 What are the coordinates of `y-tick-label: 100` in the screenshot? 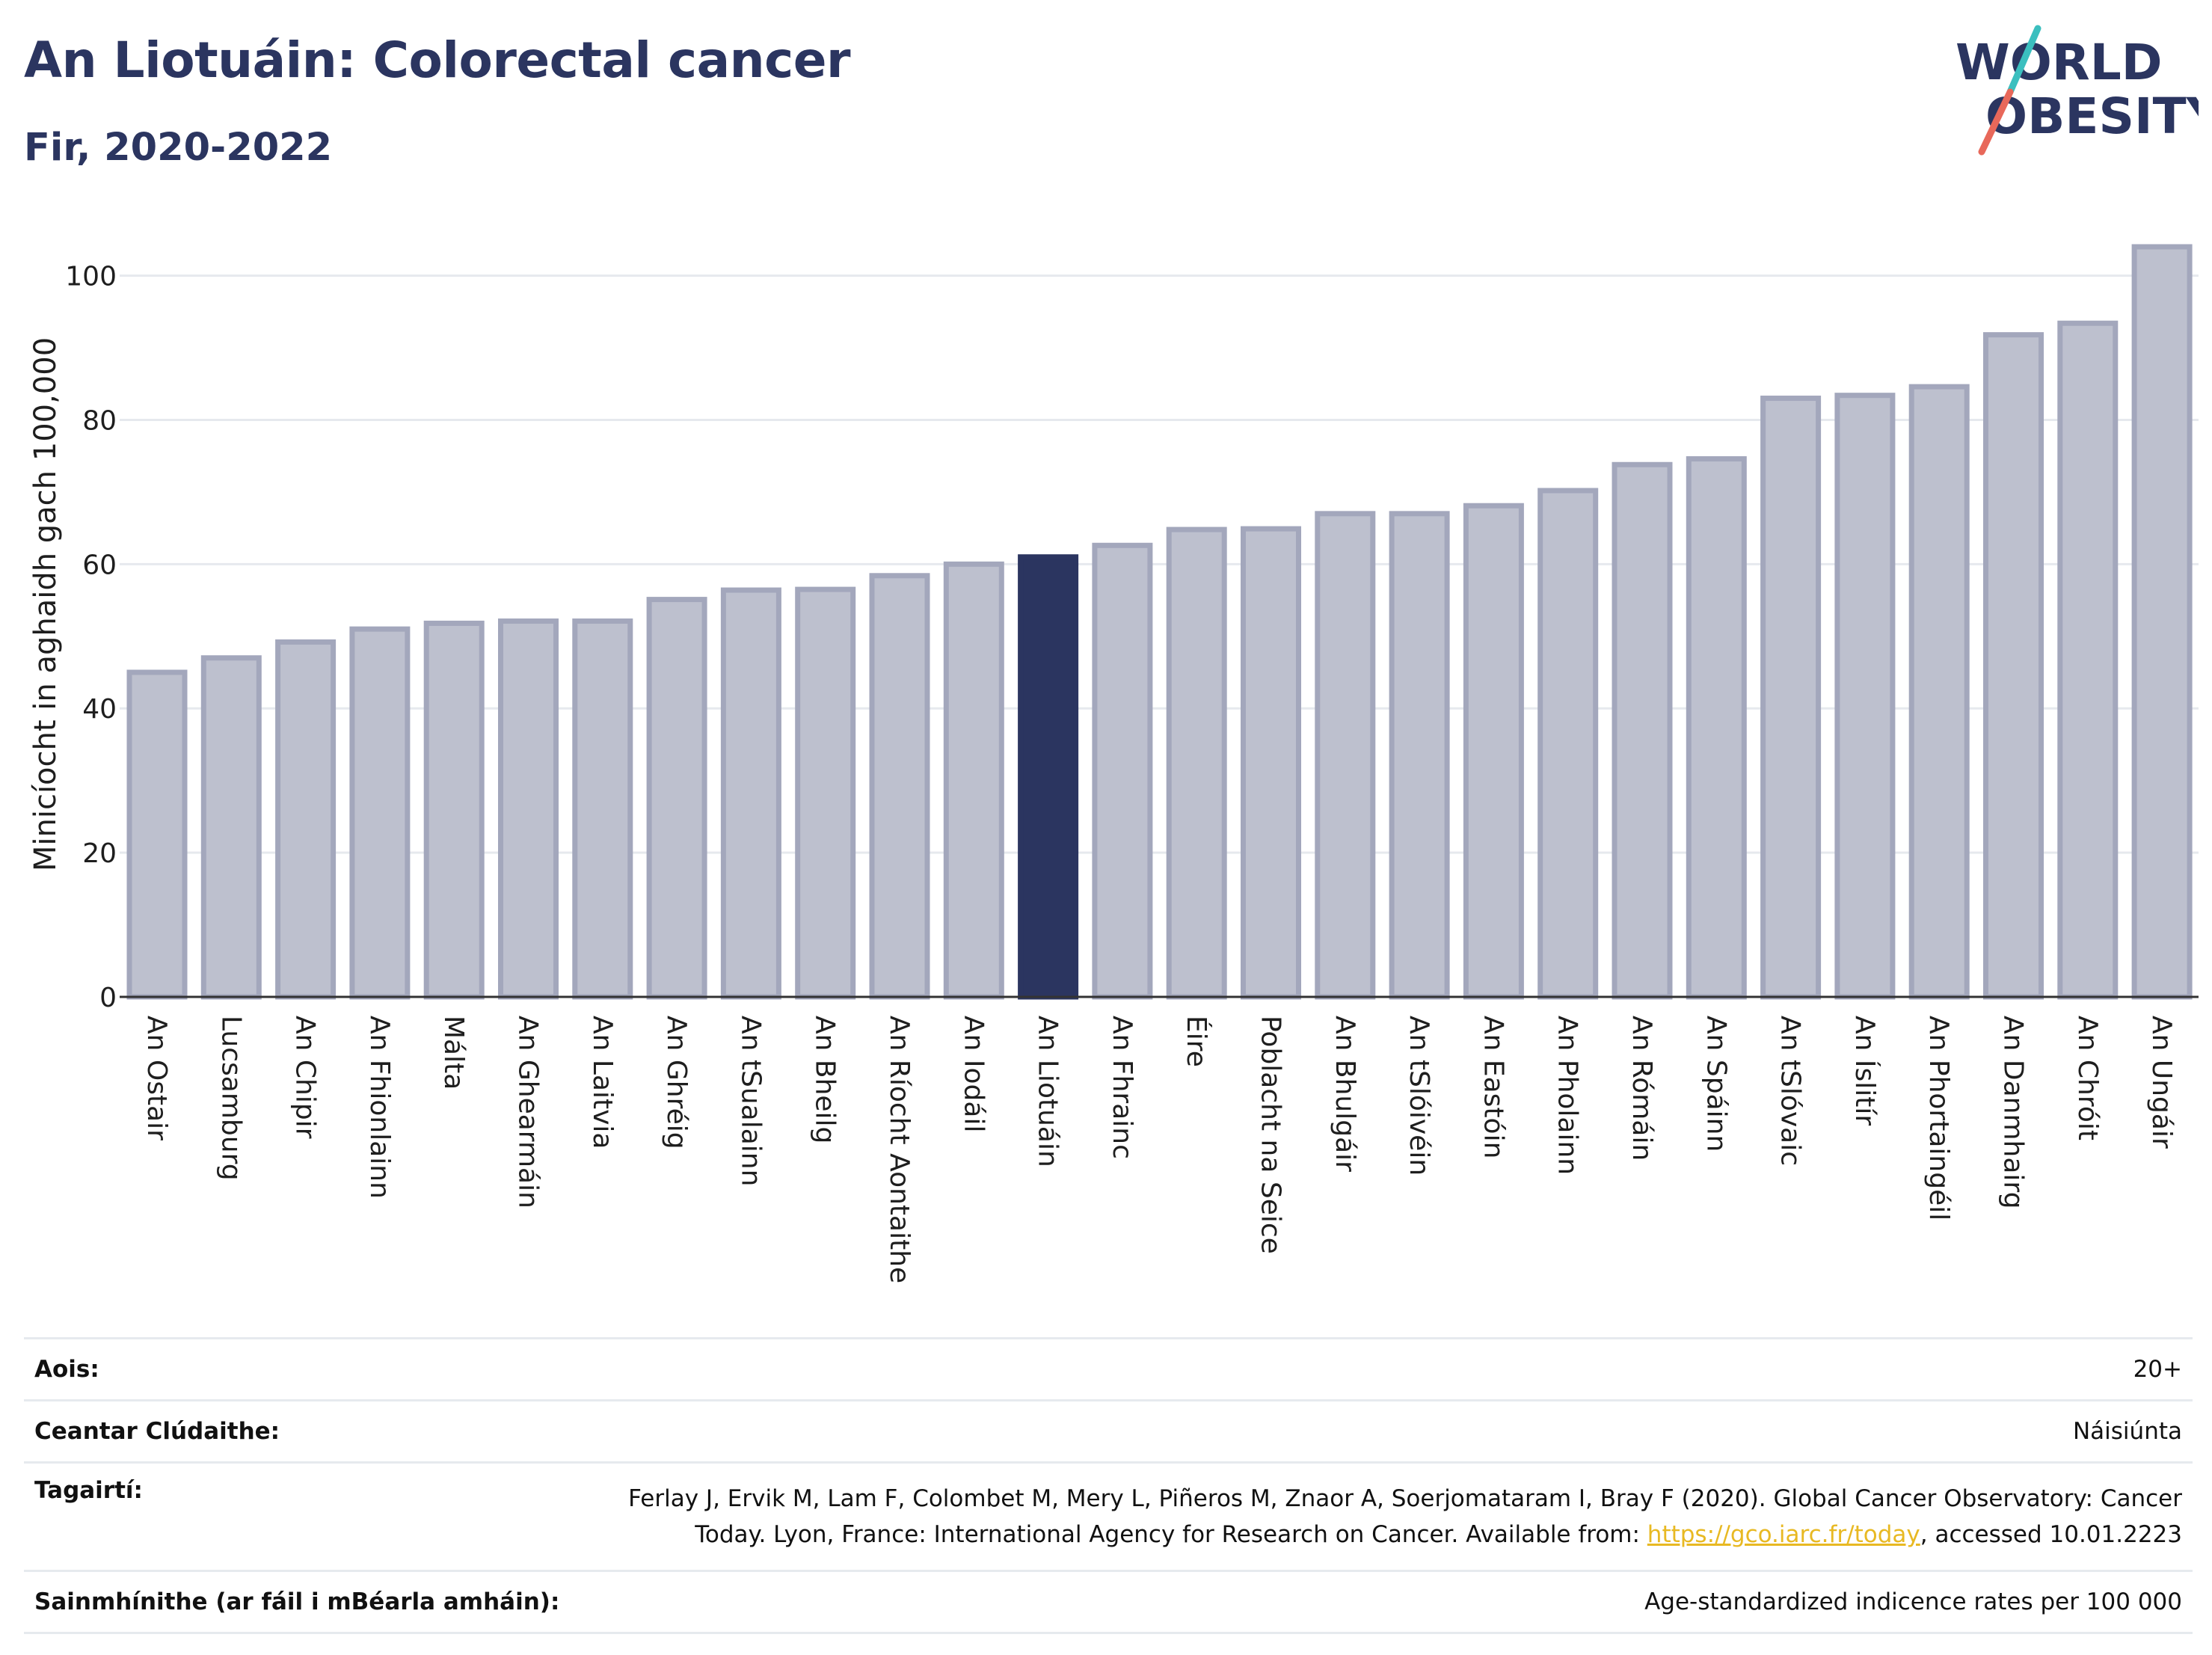 It's located at (91, 277).